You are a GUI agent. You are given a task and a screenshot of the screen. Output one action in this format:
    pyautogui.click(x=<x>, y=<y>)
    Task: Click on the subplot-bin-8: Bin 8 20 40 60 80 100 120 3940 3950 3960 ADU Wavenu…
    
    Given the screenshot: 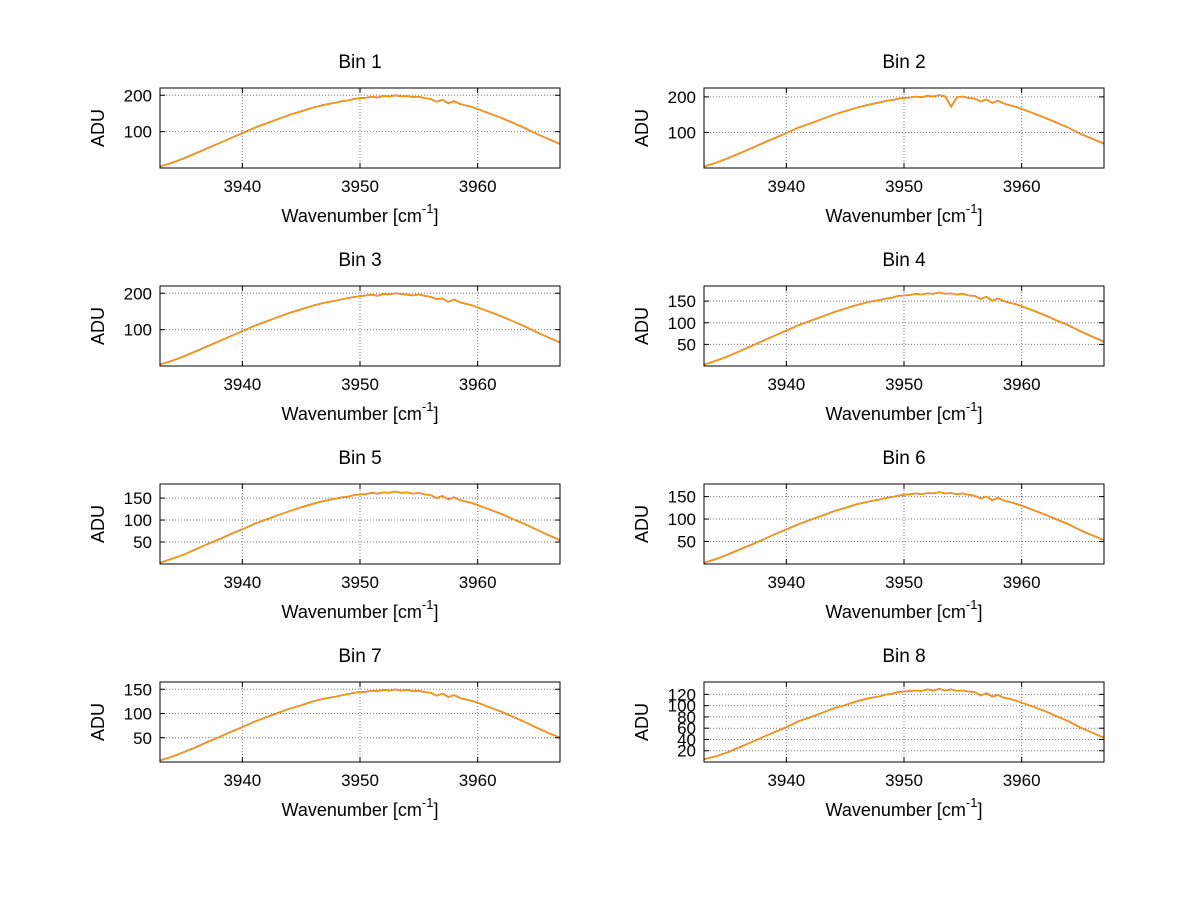 What is the action you would take?
    pyautogui.click(x=872, y=733)
    